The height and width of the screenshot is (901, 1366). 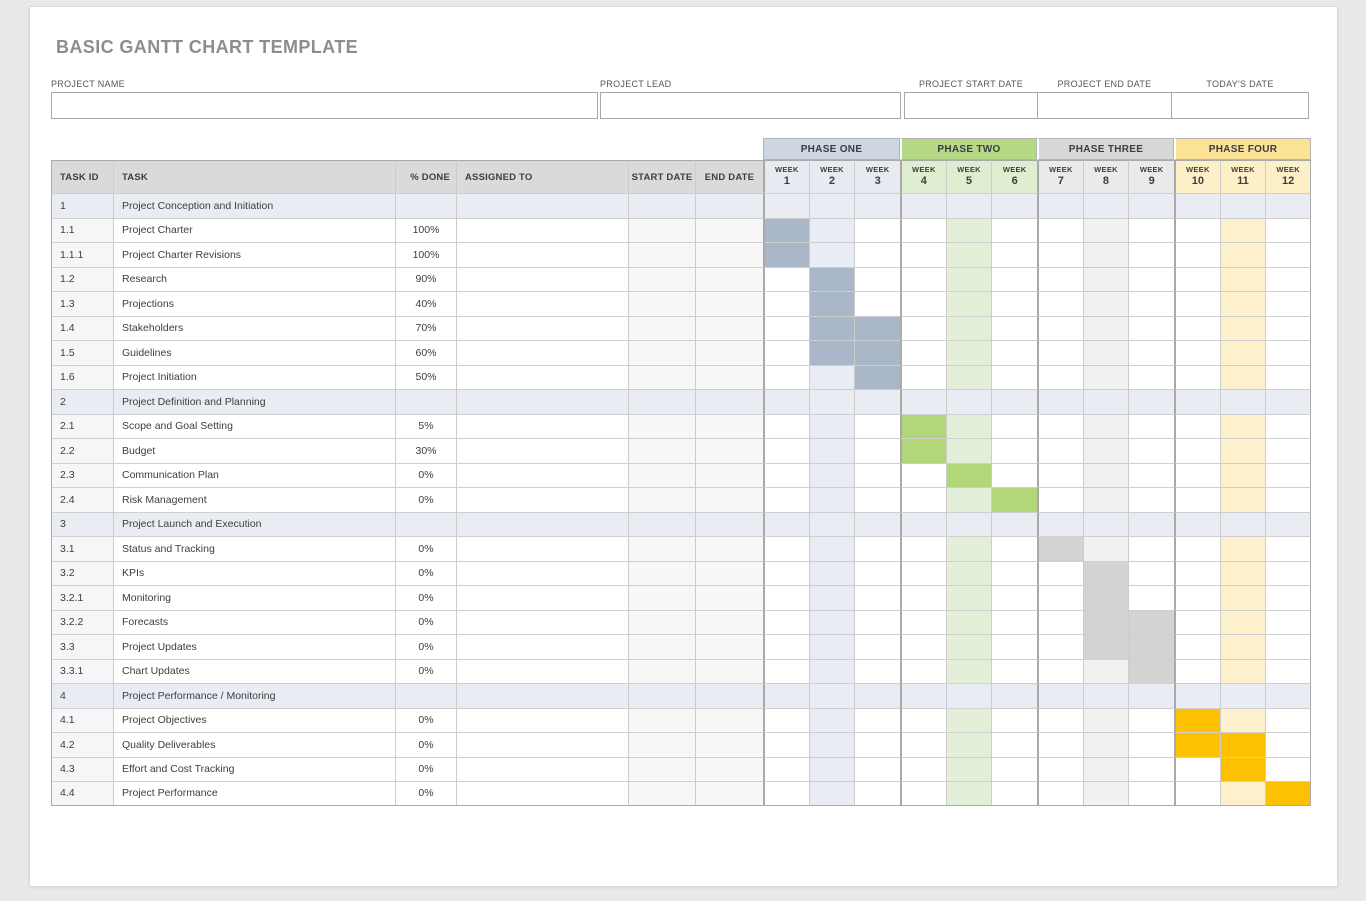 What do you see at coordinates (254, 352) in the screenshot?
I see `task-cell: Guidelines` at bounding box center [254, 352].